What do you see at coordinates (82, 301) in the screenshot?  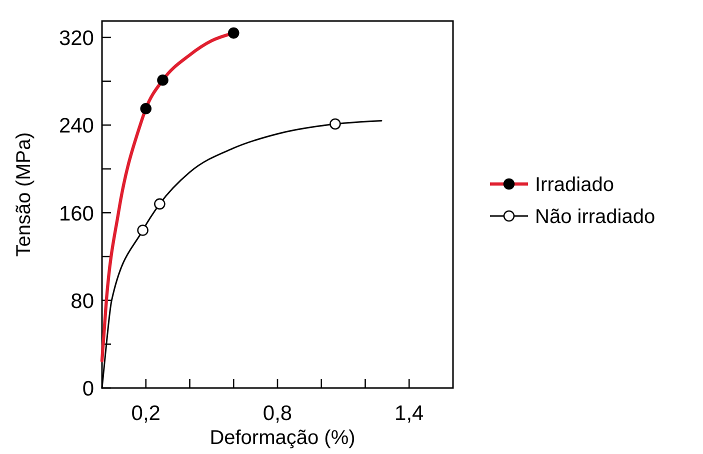 I see `y-tick-label: 80` at bounding box center [82, 301].